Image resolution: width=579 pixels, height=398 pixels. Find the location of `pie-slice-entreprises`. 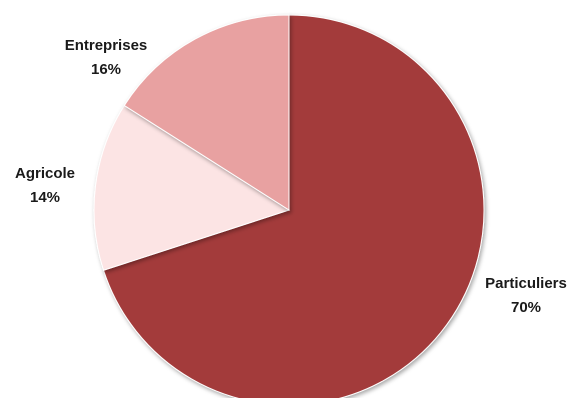

pie-slice-entreprises is located at coordinates (206, 112).